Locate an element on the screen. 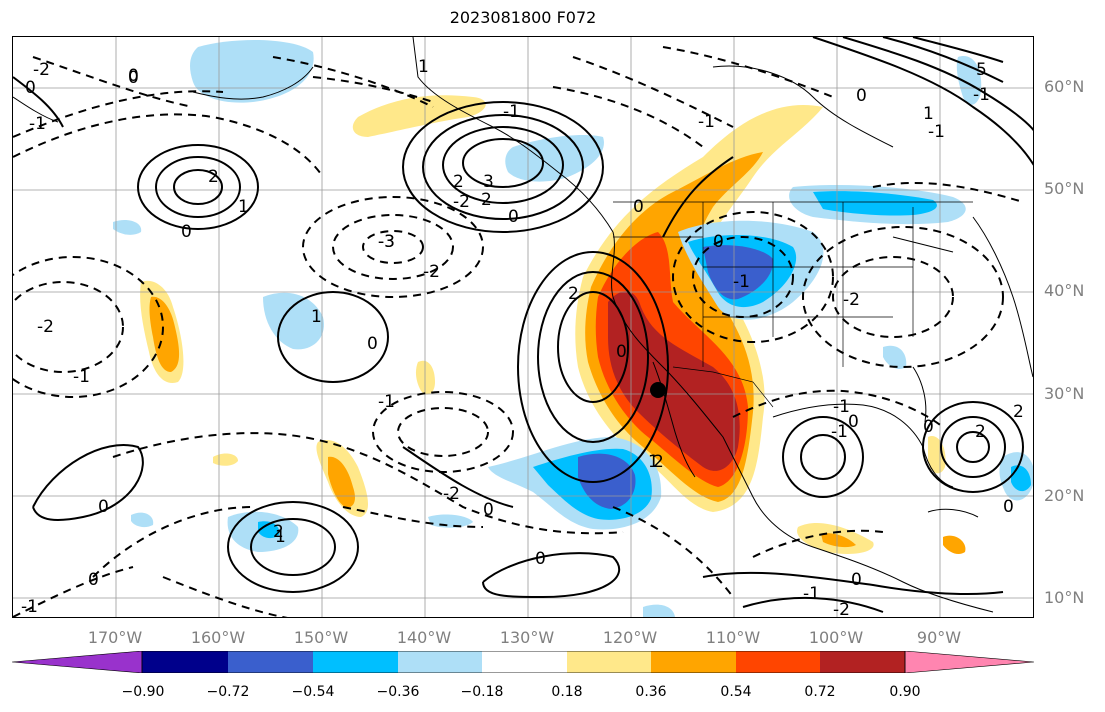 The height and width of the screenshot is (712, 1105). lat-label-20n: 20°N is located at coordinates (1064, 495).